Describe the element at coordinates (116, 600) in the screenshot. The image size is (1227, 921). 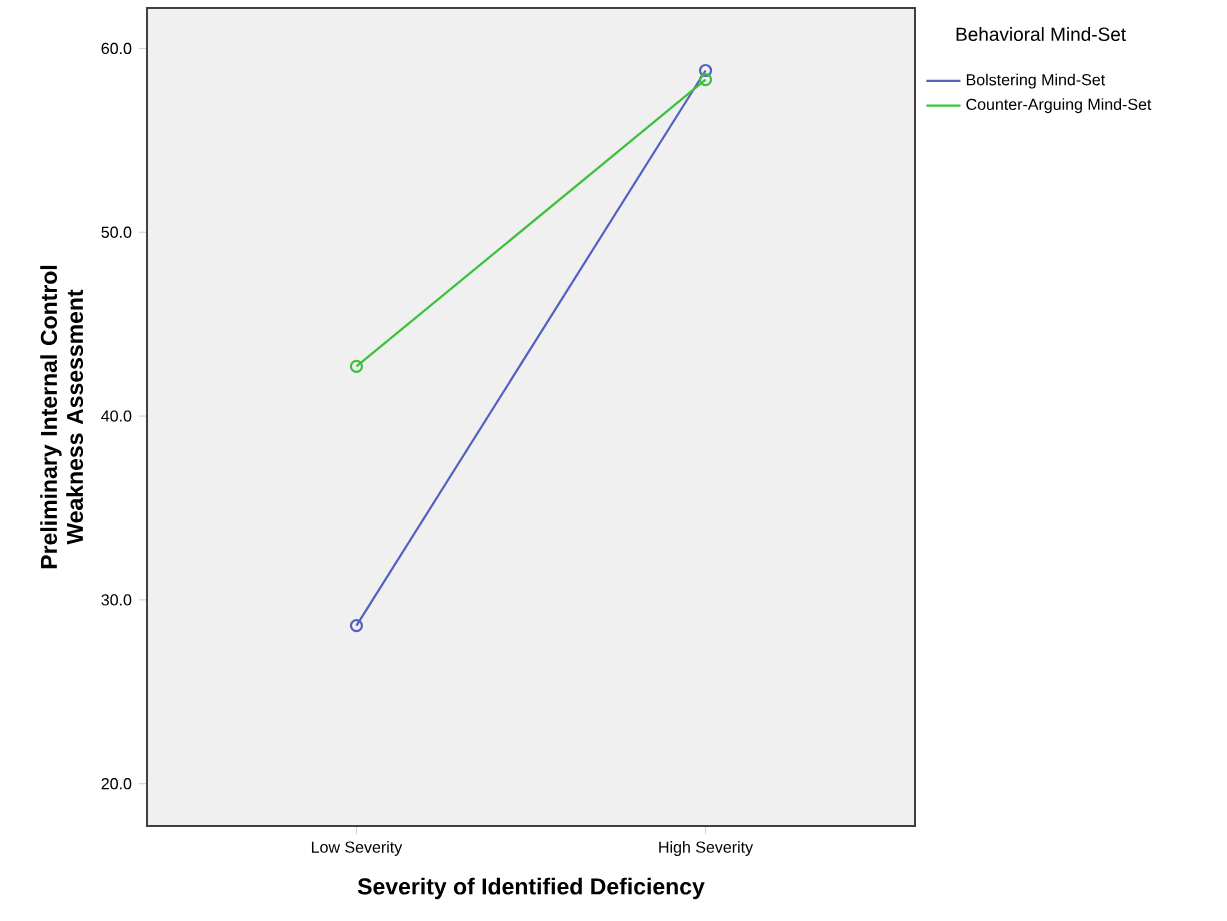
I see `y-tick-label: 30.0` at that location.